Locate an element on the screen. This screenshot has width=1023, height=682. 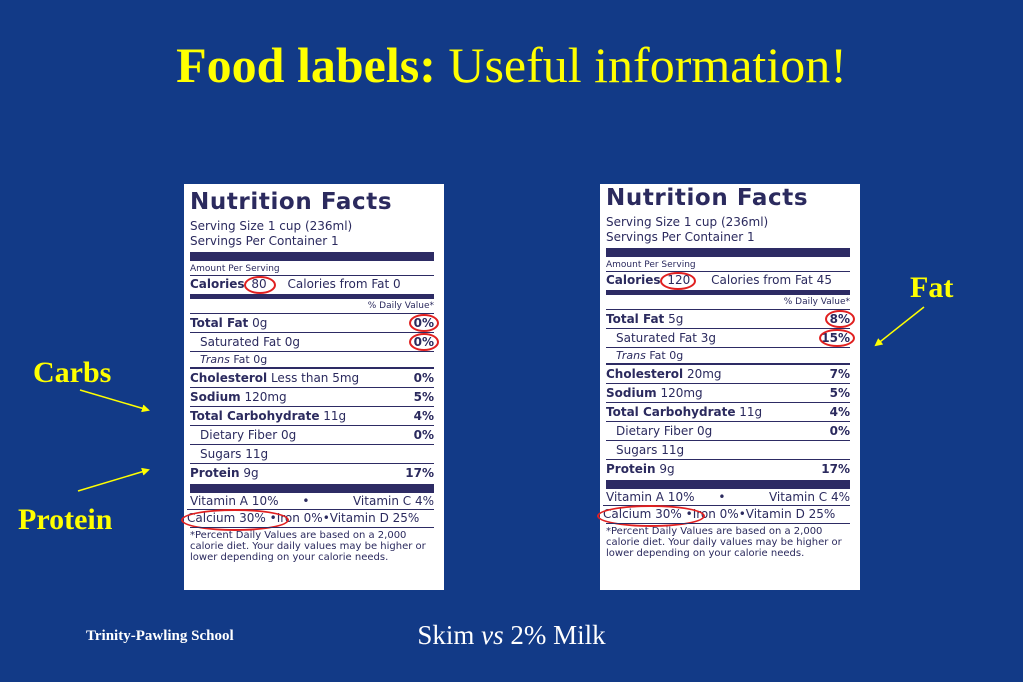
calories-from-fat: Calories from Fat 45 is located at coordinates (771, 280).